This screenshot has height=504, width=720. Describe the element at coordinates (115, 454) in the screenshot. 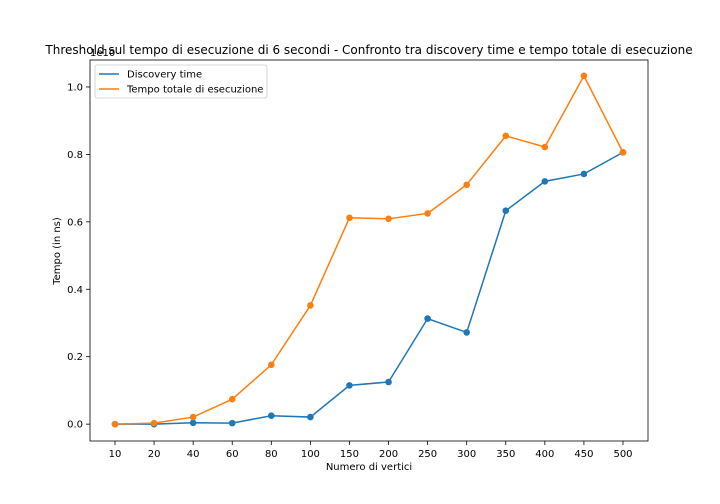

I see `x-tick-label-10: 10` at that location.